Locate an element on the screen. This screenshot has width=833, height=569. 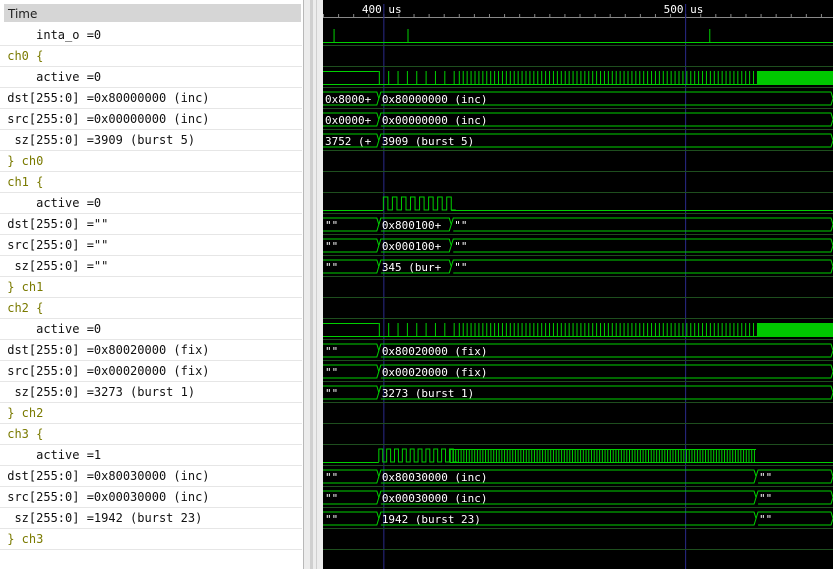
bus-value-label: 0x0000+ is located at coordinates (348, 120).